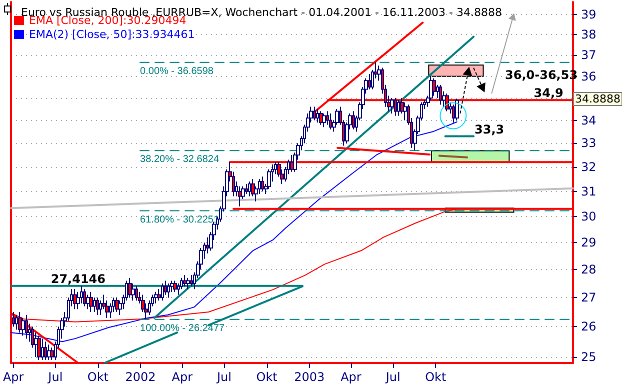  What do you see at coordinates (588, 297) in the screenshot?
I see `y-tick-label: 27` at bounding box center [588, 297].